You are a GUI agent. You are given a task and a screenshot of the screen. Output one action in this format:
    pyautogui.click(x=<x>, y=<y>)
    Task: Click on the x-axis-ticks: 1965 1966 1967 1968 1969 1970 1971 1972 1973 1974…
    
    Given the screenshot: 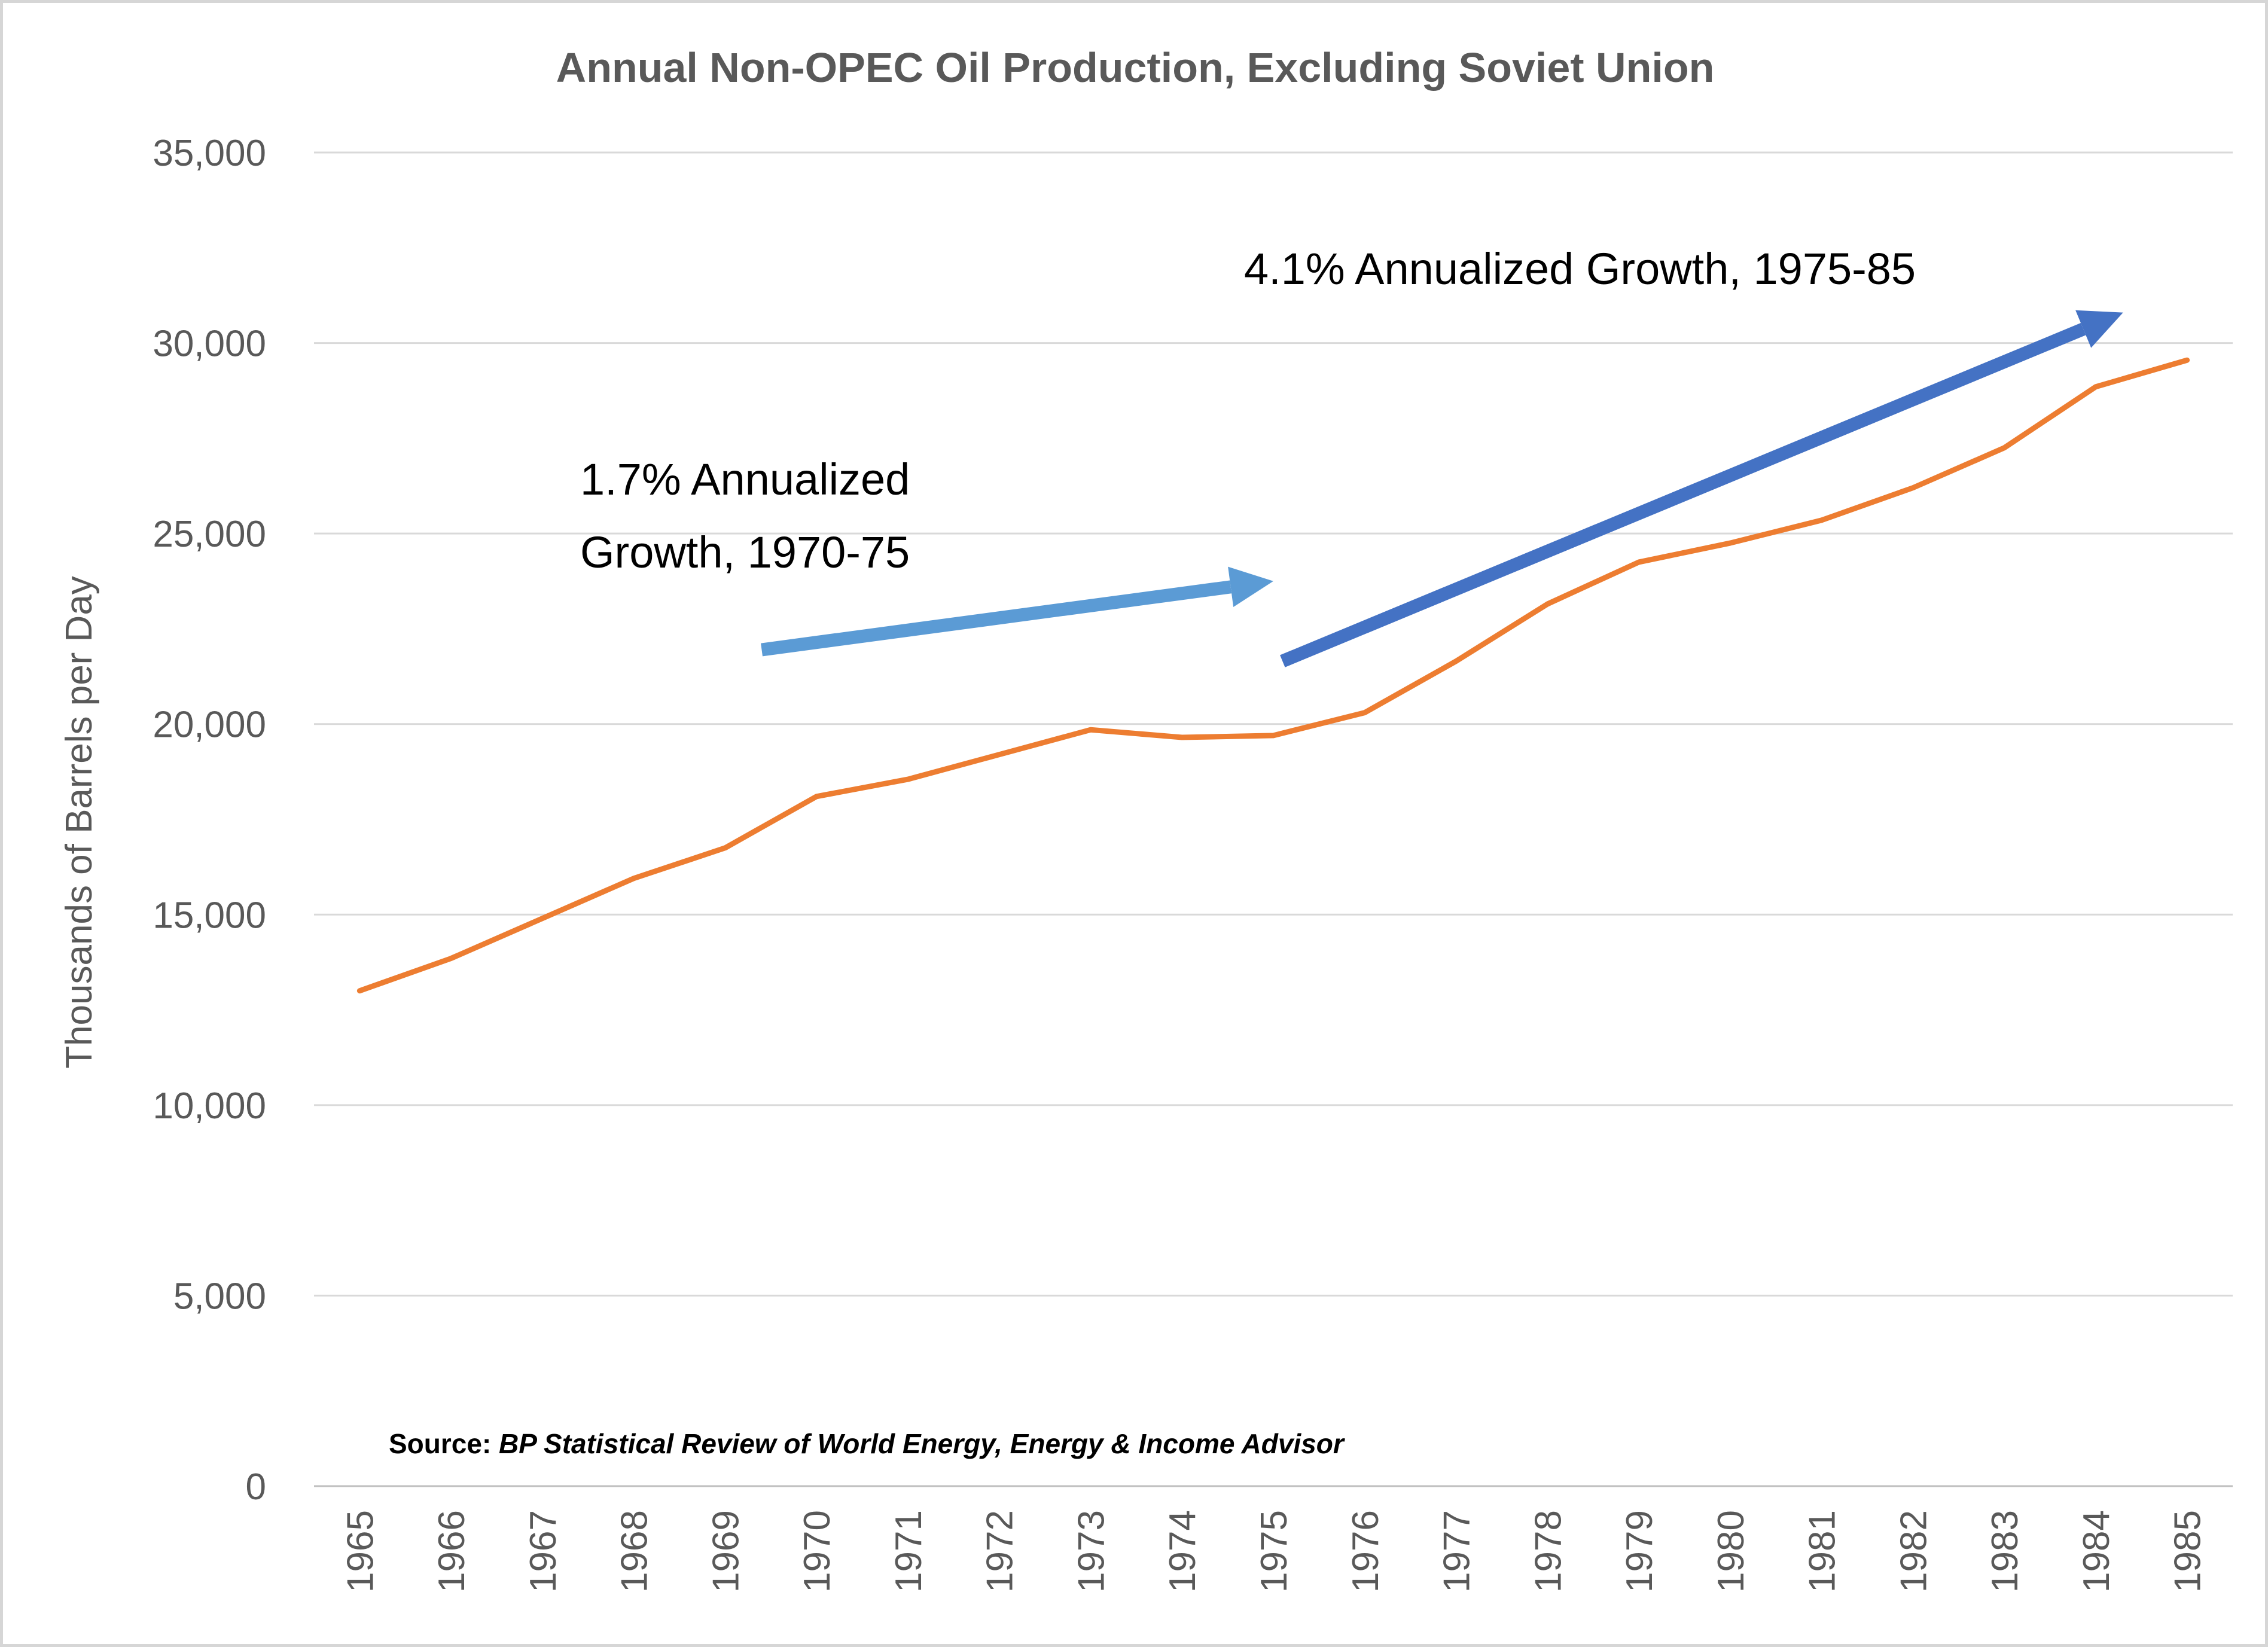 What is the action you would take?
    pyautogui.click(x=1274, y=1551)
    